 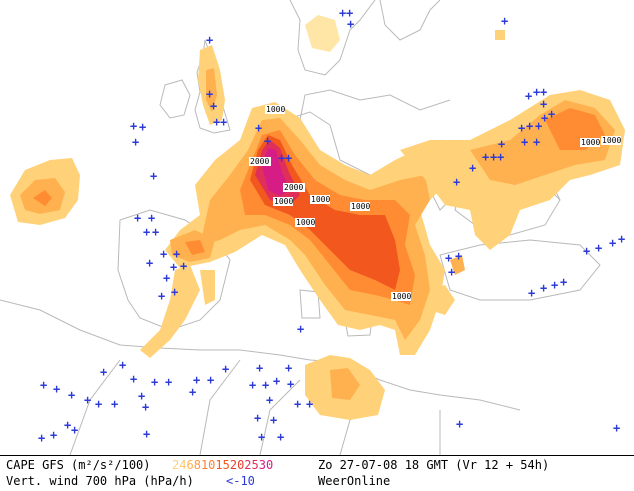 I want to click on legend-value: 15, so click(x=222, y=465).